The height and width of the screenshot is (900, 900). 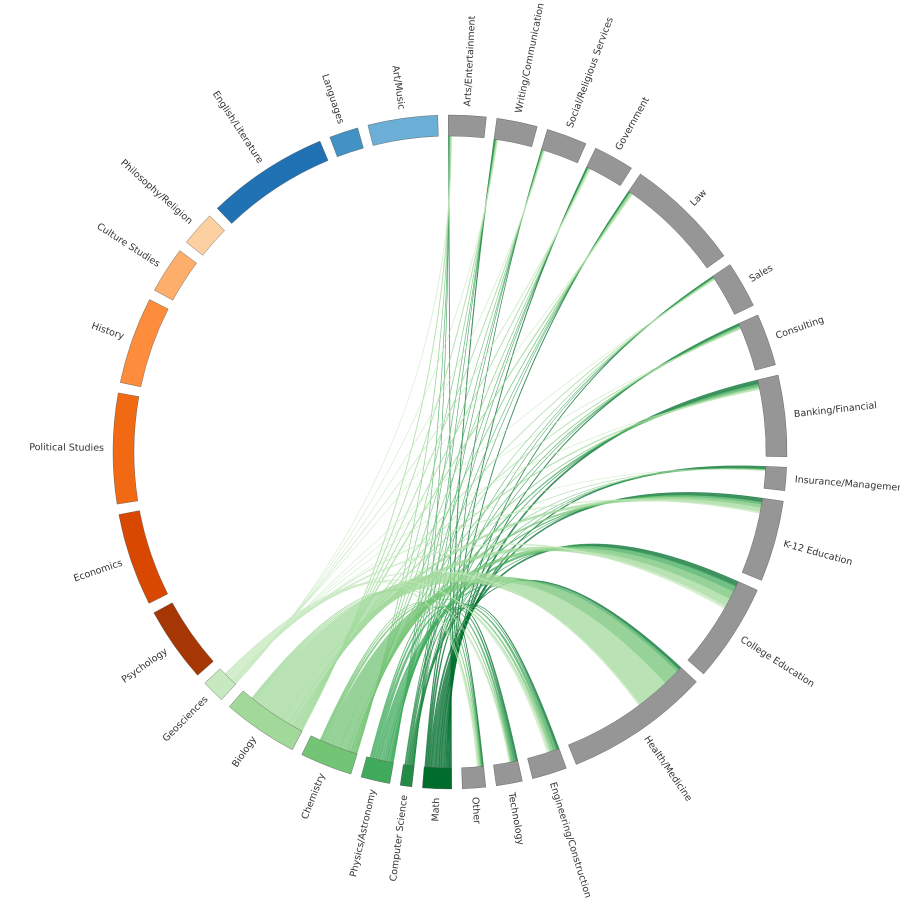 I want to click on group-label: Arts/Entertainment, so click(x=470, y=61).